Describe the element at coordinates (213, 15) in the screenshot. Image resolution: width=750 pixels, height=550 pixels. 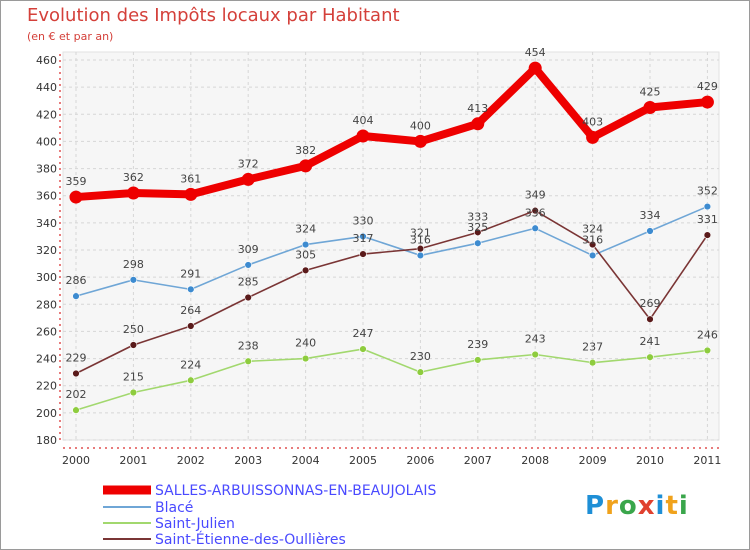
I see `chart-title: Evolution des Impôts locaux par Habitant` at that location.